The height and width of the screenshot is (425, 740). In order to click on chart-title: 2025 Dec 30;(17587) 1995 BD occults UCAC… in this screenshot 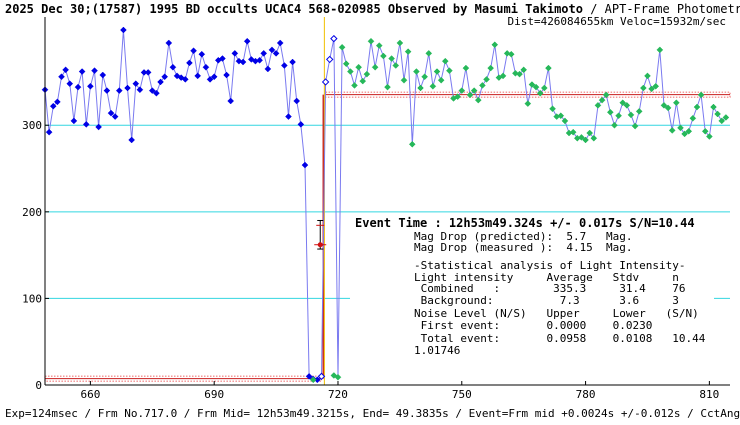, I will do `click(372, 9)`.